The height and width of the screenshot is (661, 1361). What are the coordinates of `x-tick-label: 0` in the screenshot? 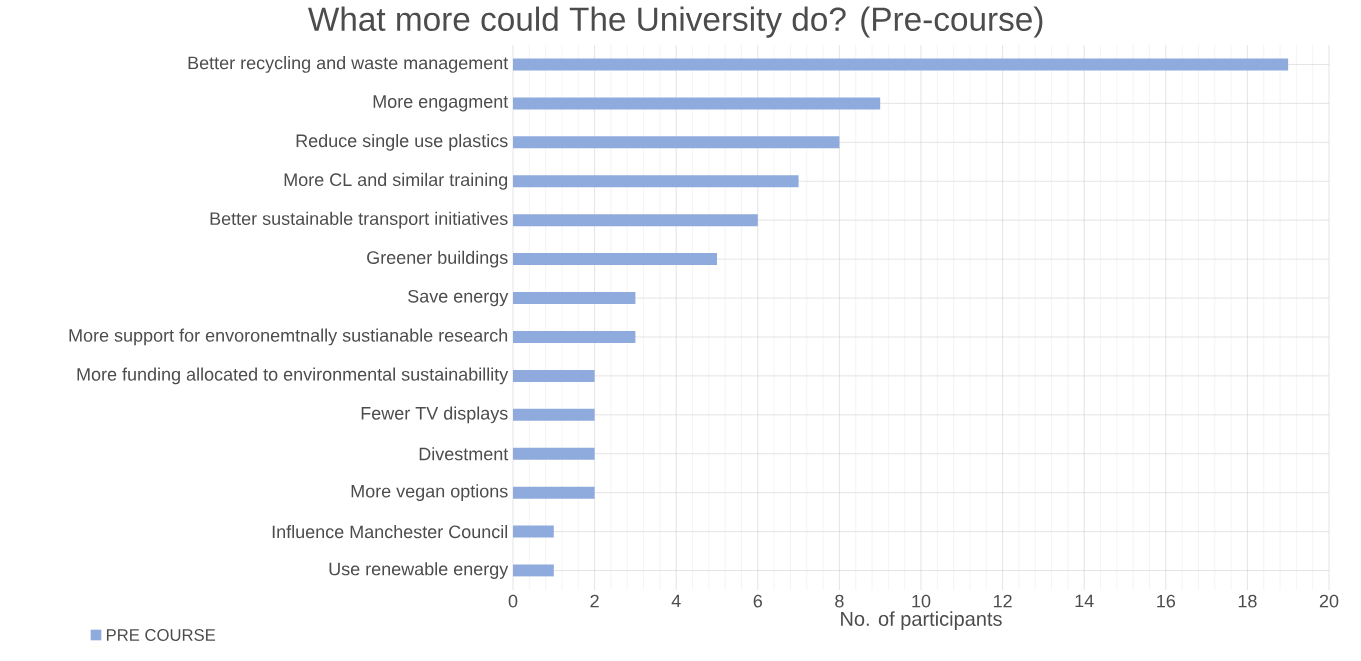 It's located at (513, 601).